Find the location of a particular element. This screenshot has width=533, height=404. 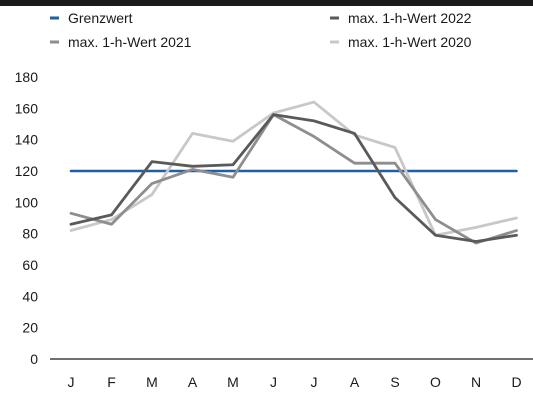

y-tick-label: 40 is located at coordinates (30, 296).